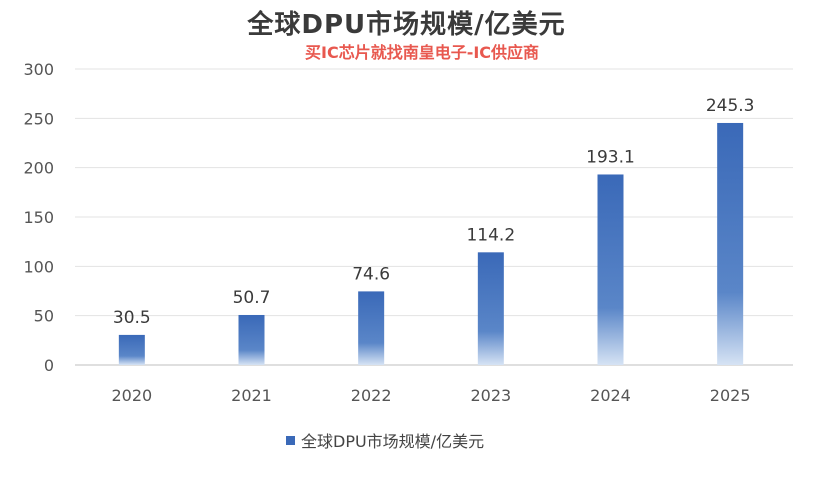 The width and height of the screenshot is (813, 477). I want to click on data-label-2024: 193.1, so click(610, 157).